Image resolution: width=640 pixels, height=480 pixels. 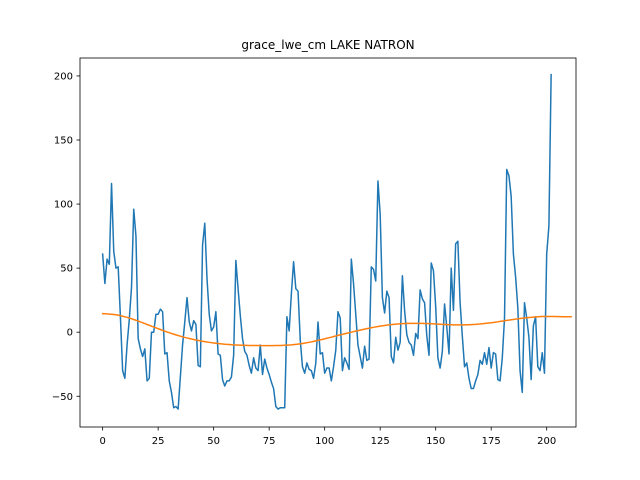 I want to click on x-axis: 0 25 50 75 100 125 150 175 200, so click(x=327, y=437).